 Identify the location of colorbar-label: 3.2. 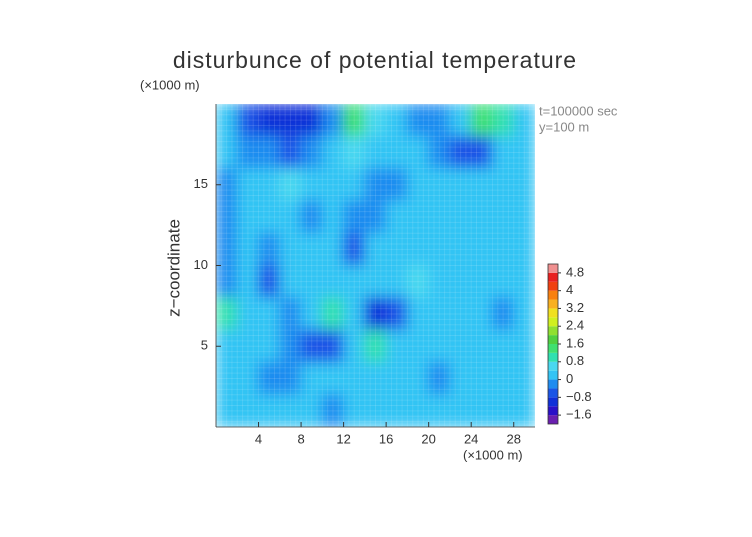
(575, 307).